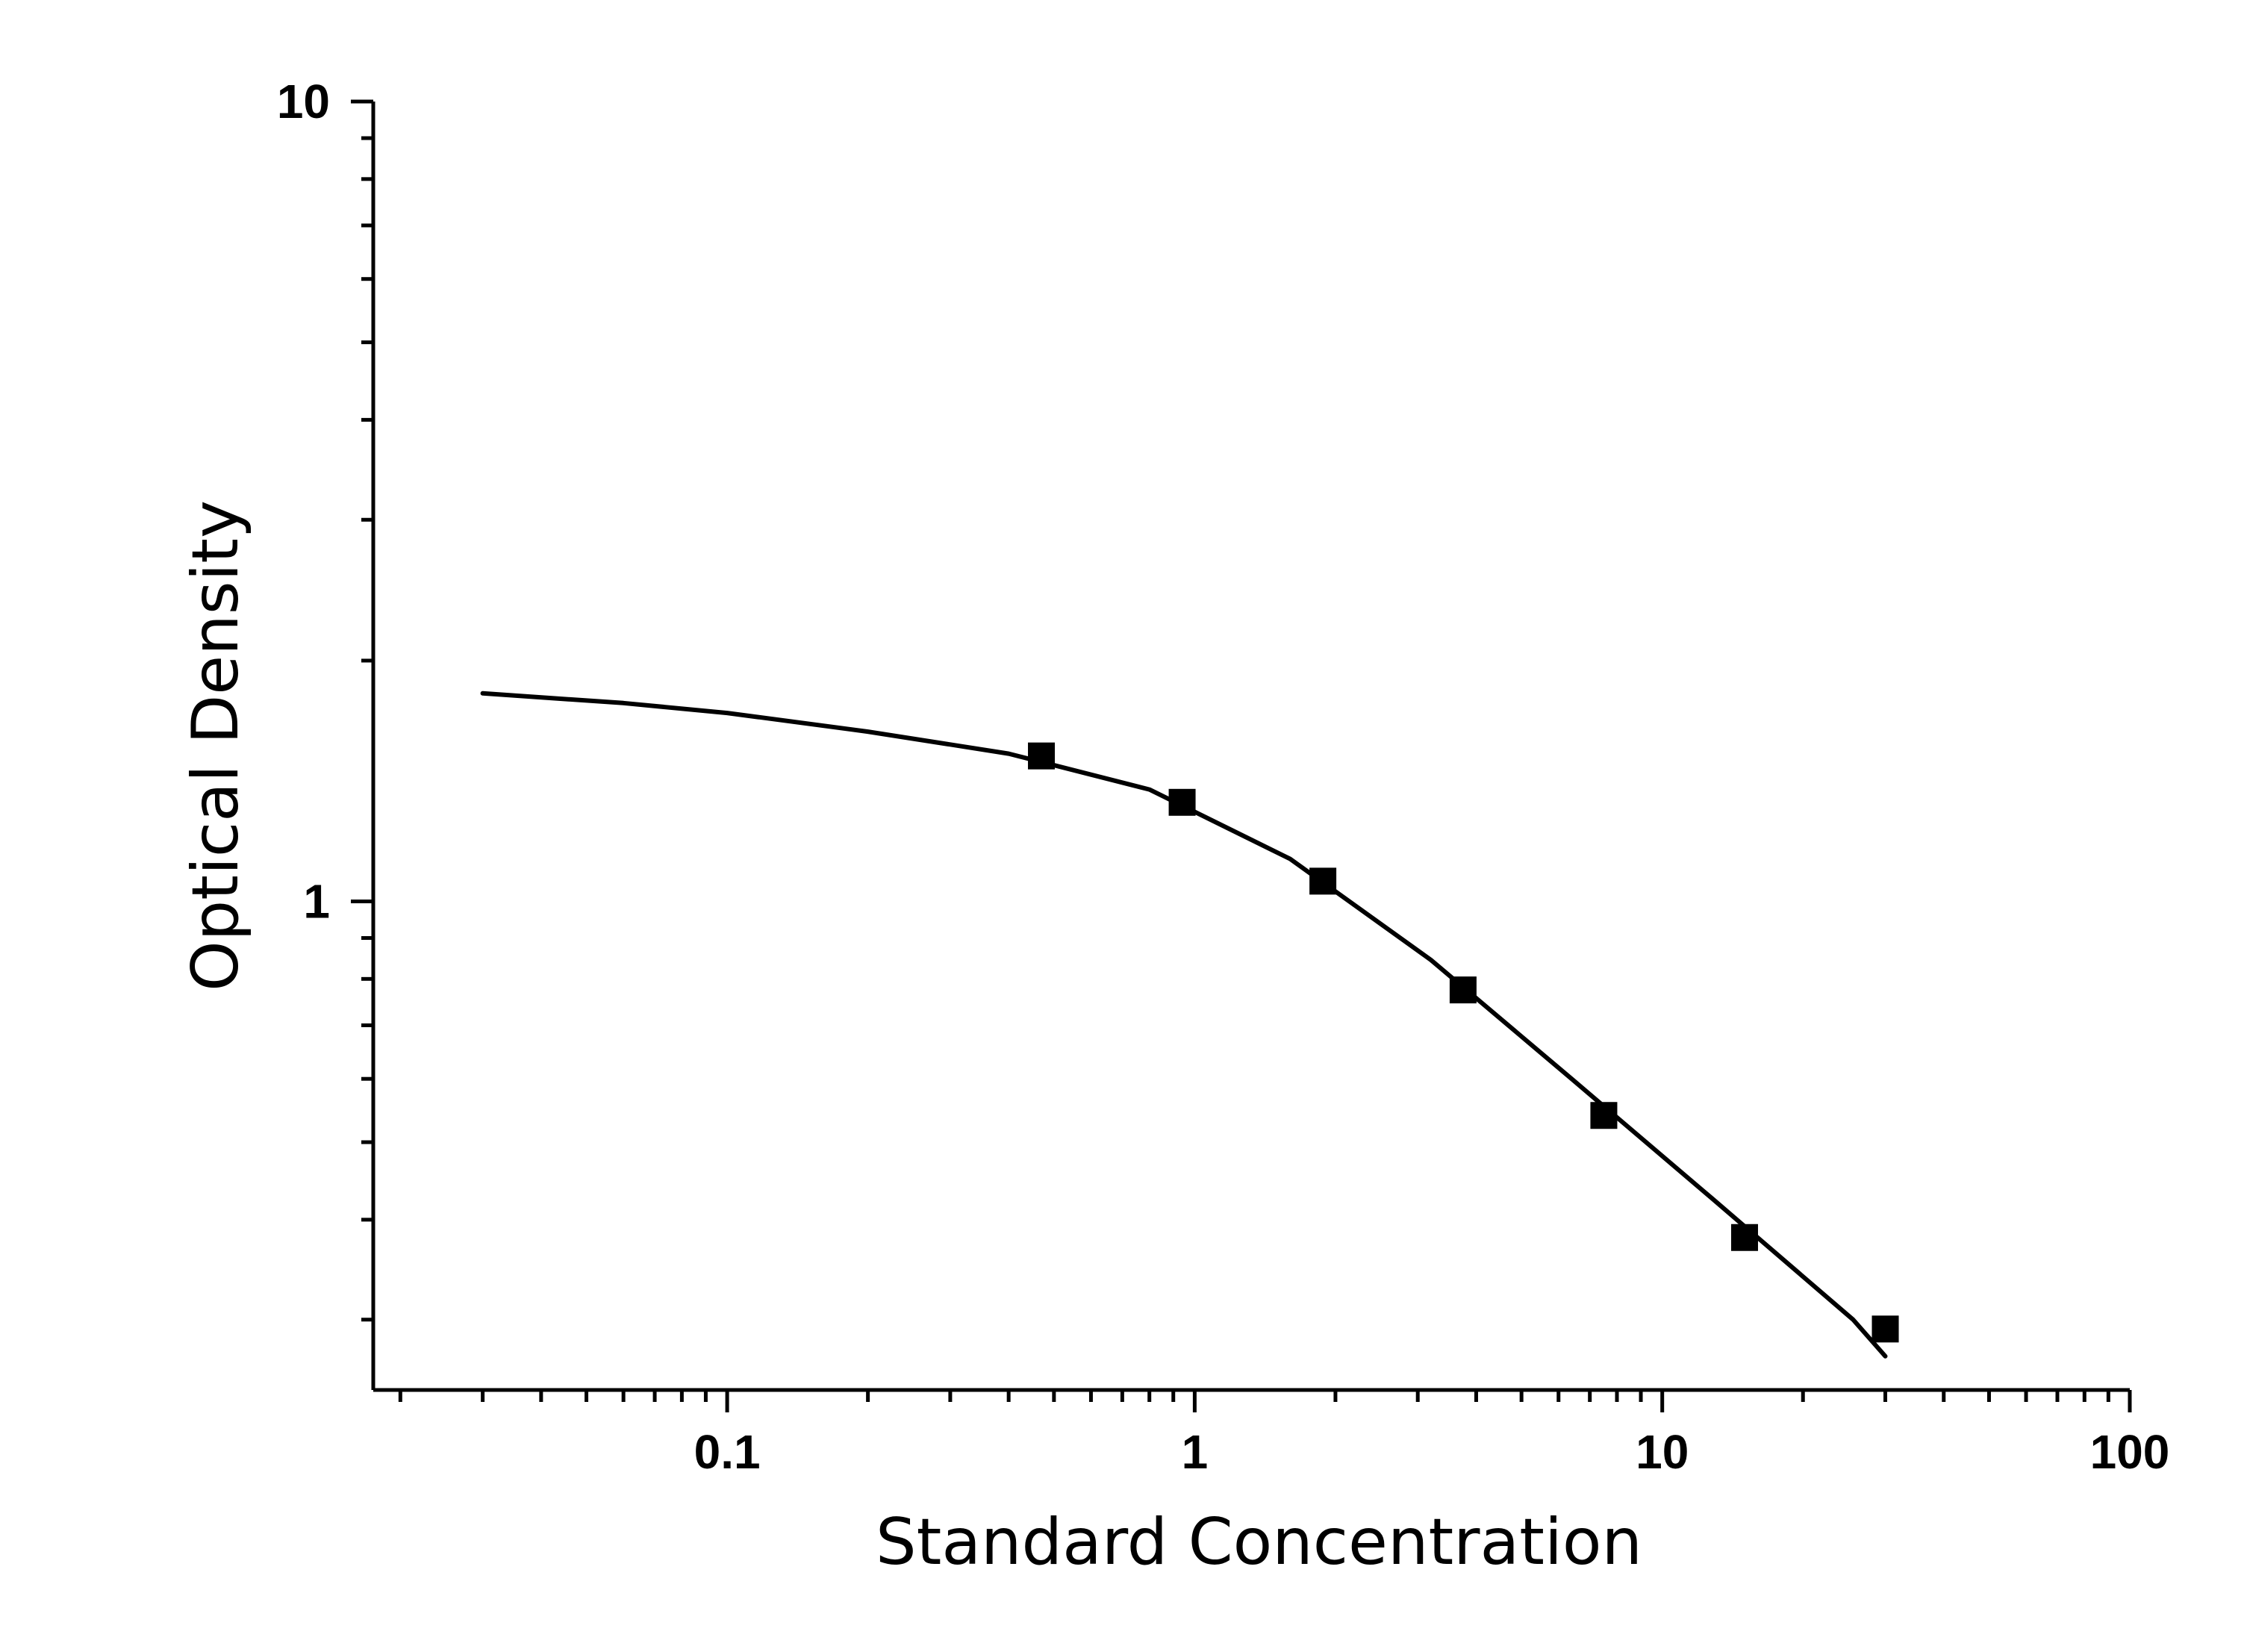 This screenshot has height=1652, width=2244. What do you see at coordinates (727, 1452) in the screenshot?
I see `x-tick-label: 0.1` at bounding box center [727, 1452].